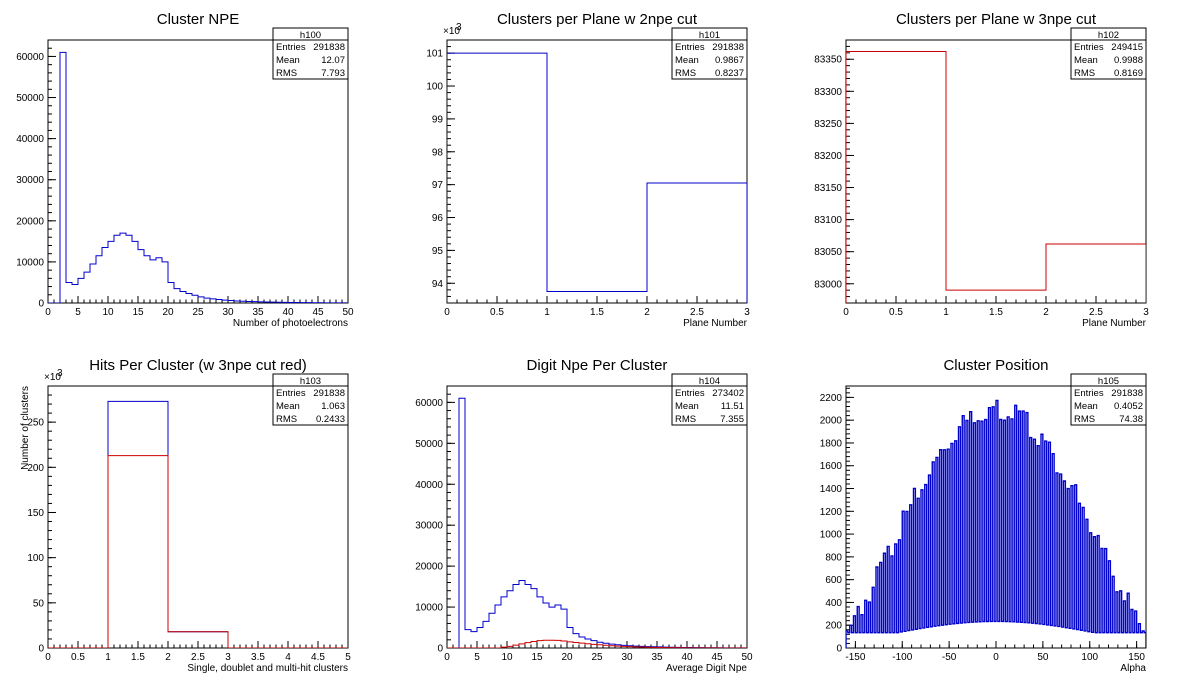 This screenshot has height=690, width=1196. I want to click on stats-value: 273402, so click(728, 393).